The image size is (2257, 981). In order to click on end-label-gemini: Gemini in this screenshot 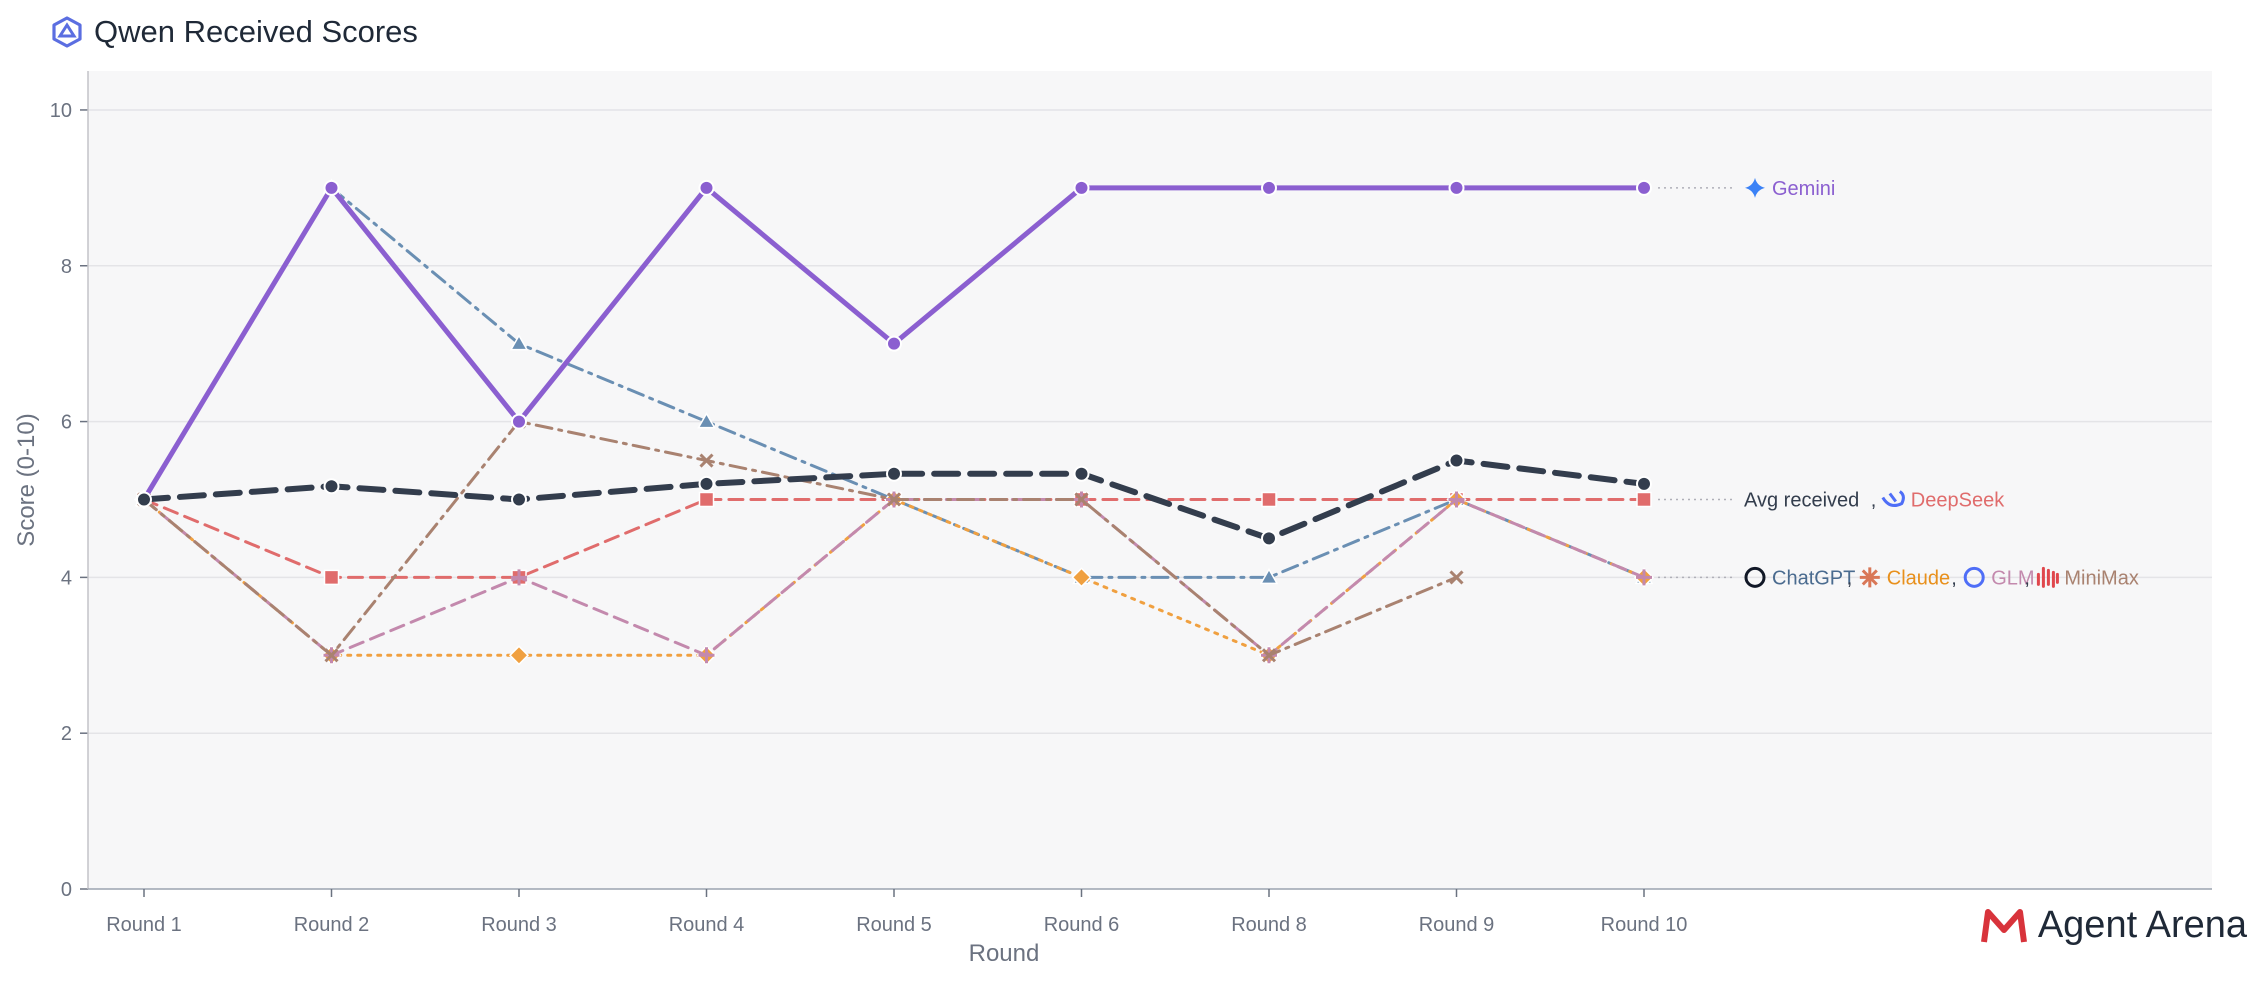, I will do `click(1803, 189)`.